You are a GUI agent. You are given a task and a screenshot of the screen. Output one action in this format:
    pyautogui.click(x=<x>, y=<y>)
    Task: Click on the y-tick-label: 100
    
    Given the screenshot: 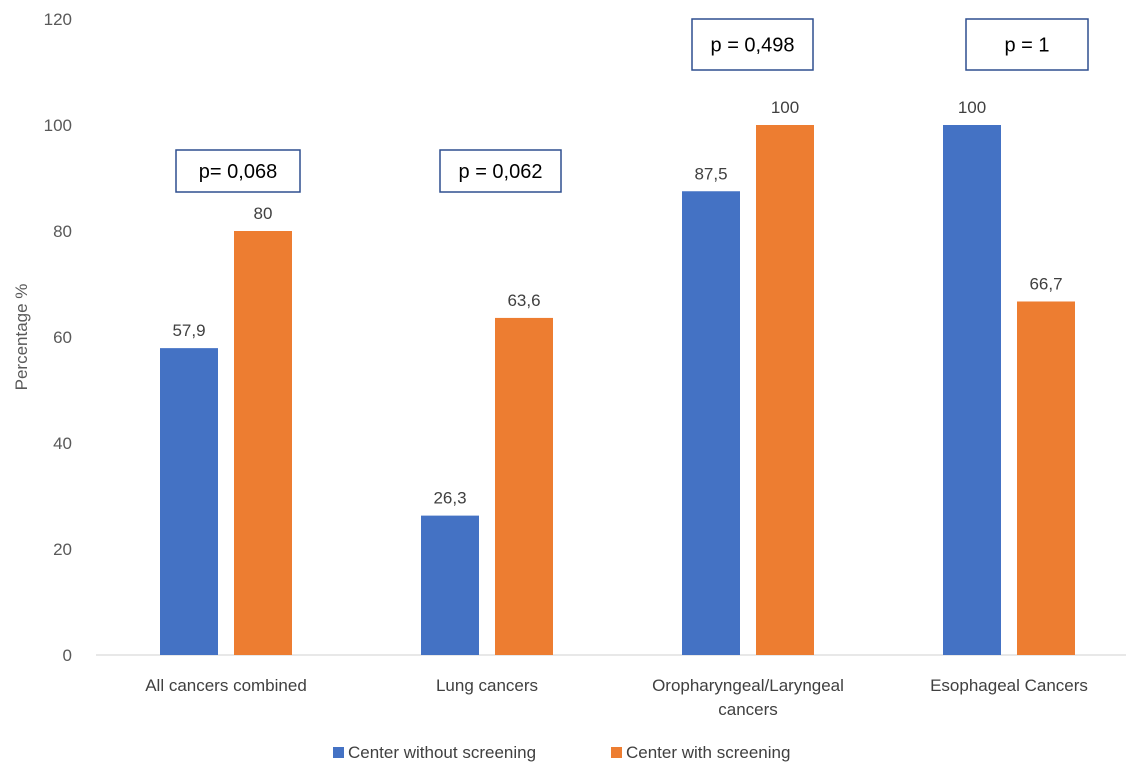 What is the action you would take?
    pyautogui.click(x=58, y=125)
    